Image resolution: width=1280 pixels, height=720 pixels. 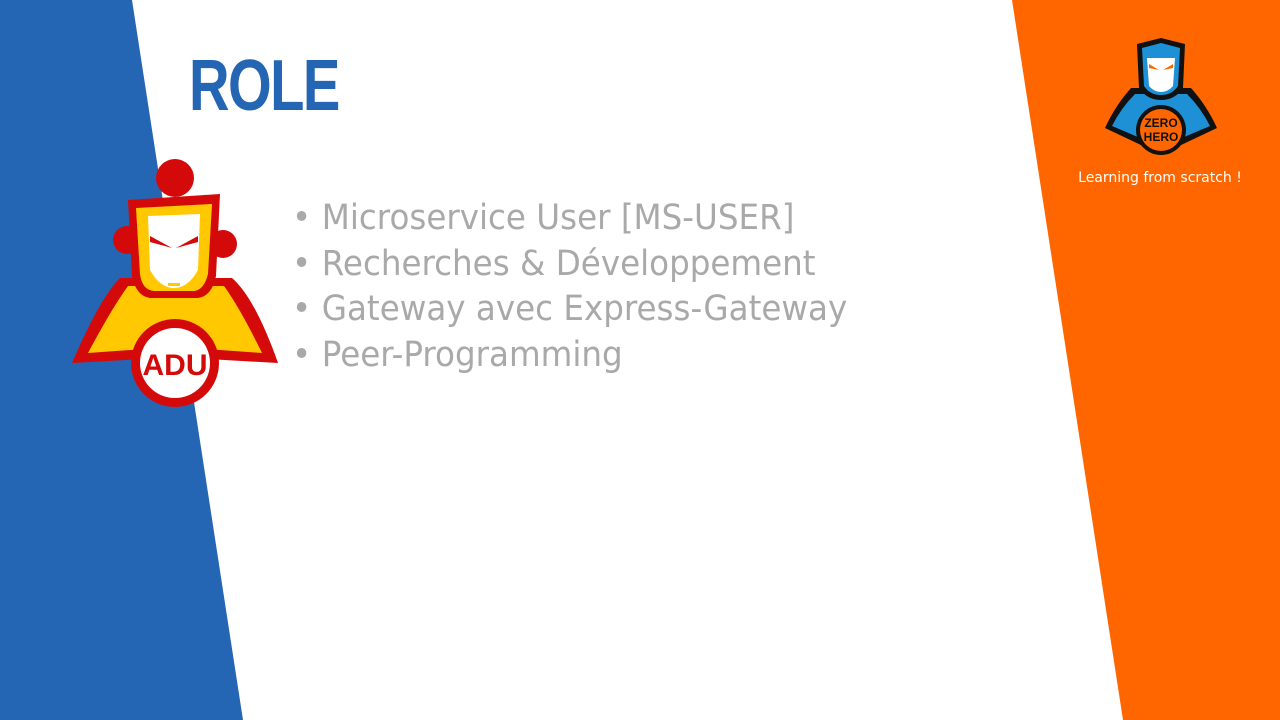 I want to click on list-item: • Microservice User [MS-USER], so click(x=569, y=219).